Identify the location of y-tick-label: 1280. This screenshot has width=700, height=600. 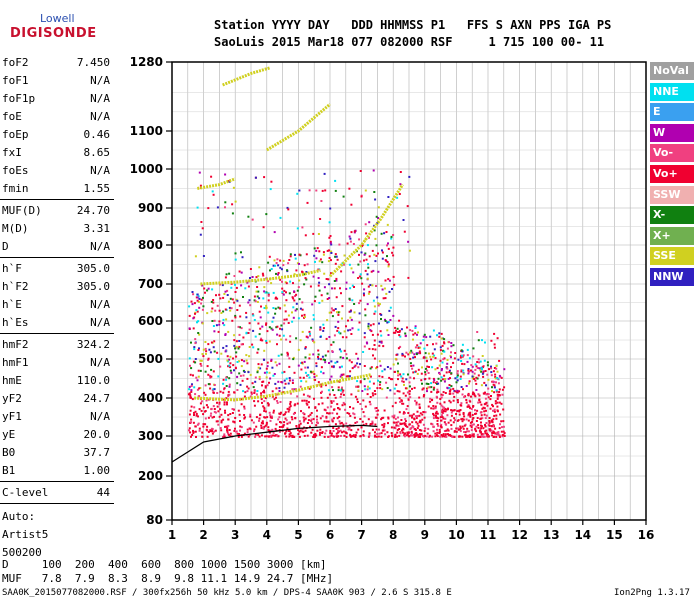
(146, 62).